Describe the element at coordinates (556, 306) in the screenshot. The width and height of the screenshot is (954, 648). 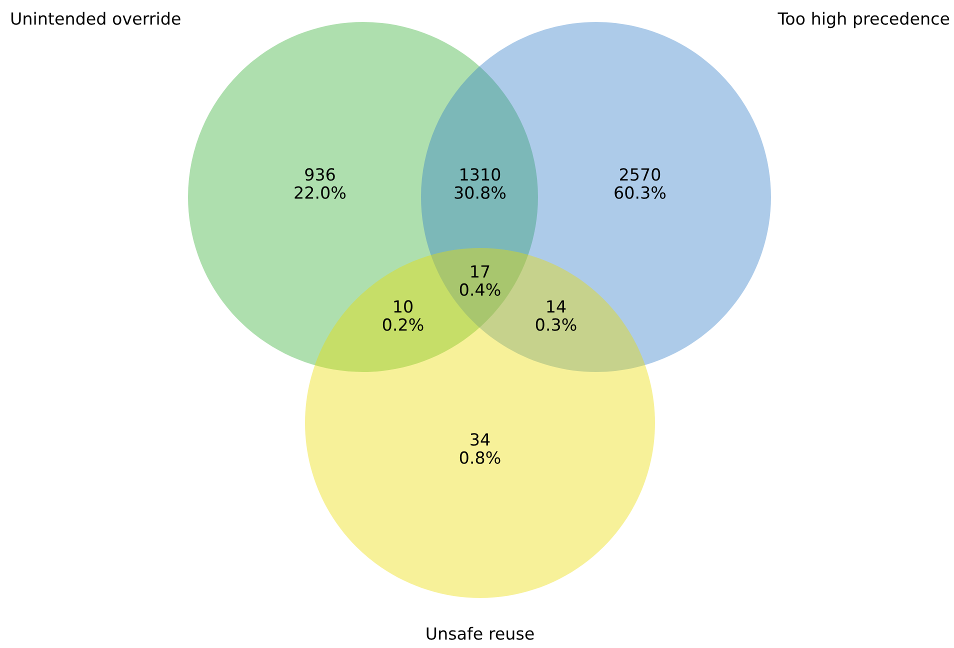
I see `data-label: 14` at that location.